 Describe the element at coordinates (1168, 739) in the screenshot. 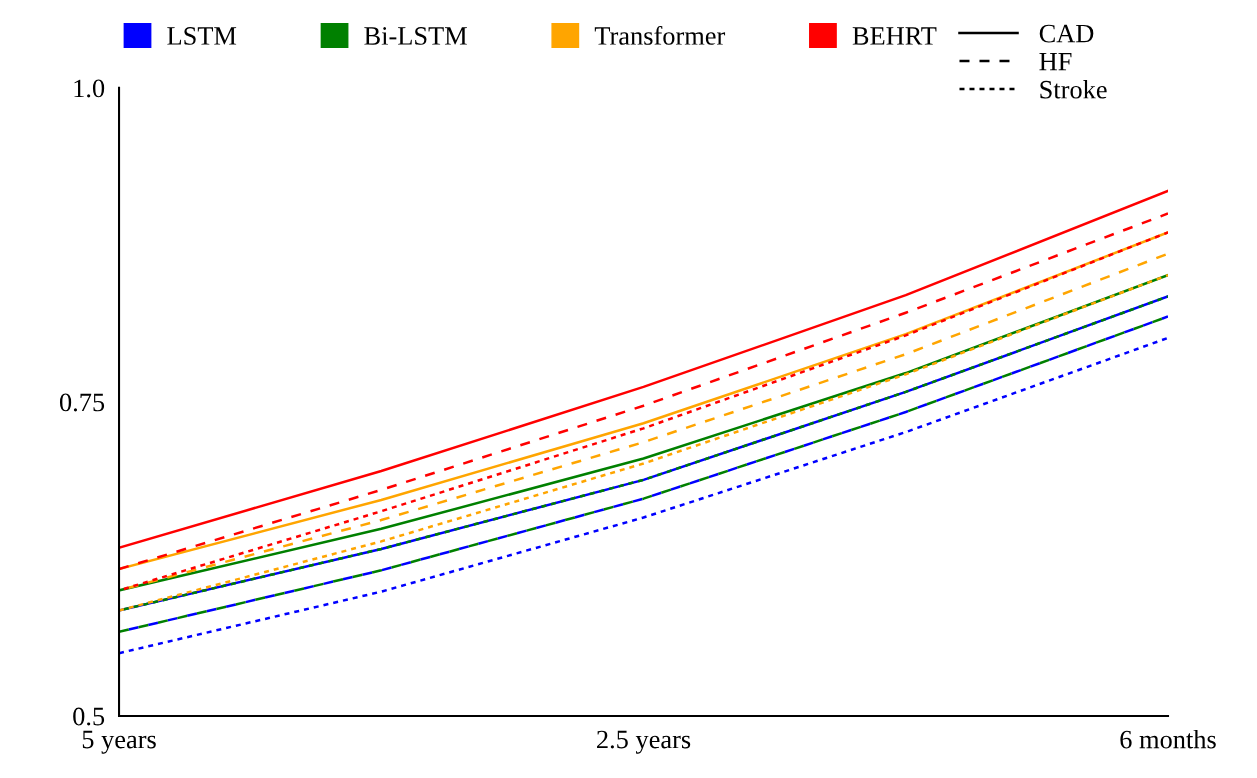

I see `x-tick-label: 6 months` at that location.